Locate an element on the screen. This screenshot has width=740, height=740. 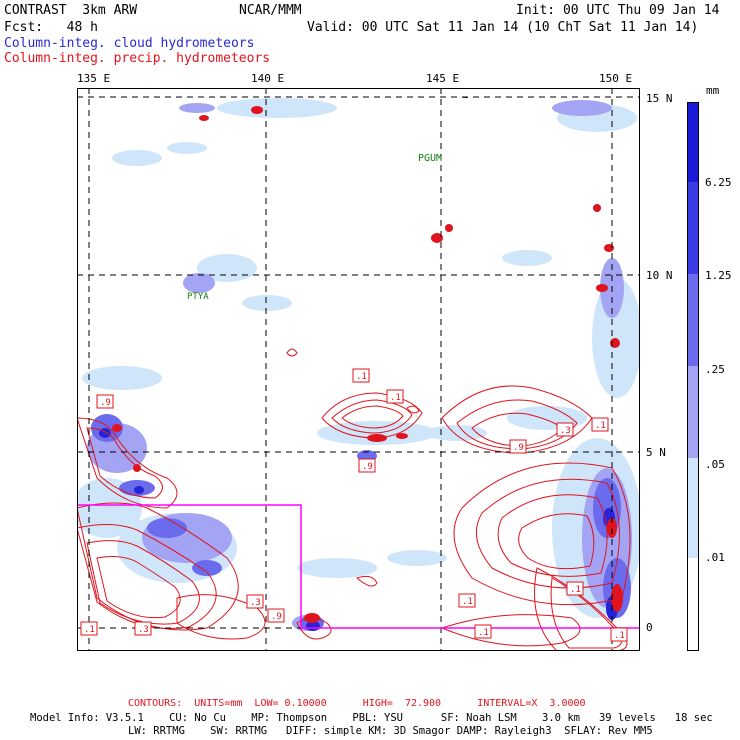
colorbar-label: .25 is located at coordinates (715, 369).